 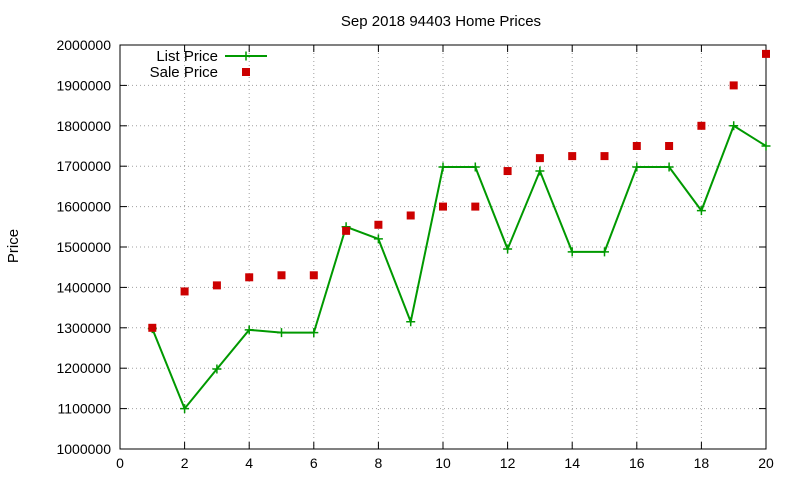 What do you see at coordinates (246, 72) in the screenshot?
I see `legend-swatch-sale-price` at bounding box center [246, 72].